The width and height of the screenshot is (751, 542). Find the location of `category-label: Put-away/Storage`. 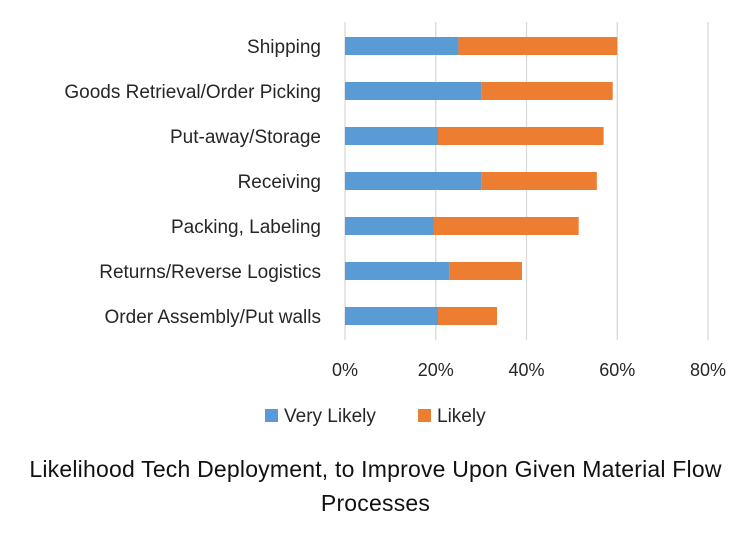

category-label: Put-away/Storage is located at coordinates (245, 137).